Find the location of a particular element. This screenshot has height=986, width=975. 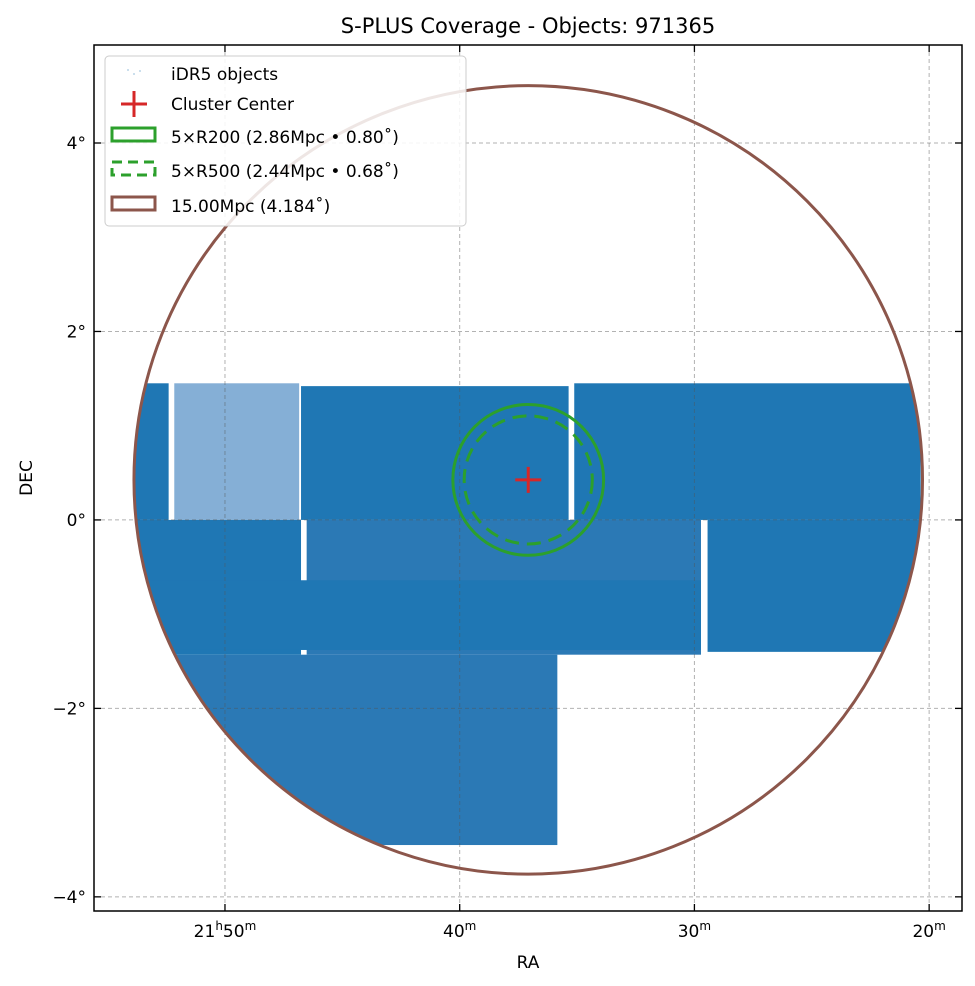

legend-label: 15.00Mpc (4.184˚) is located at coordinates (250, 206).